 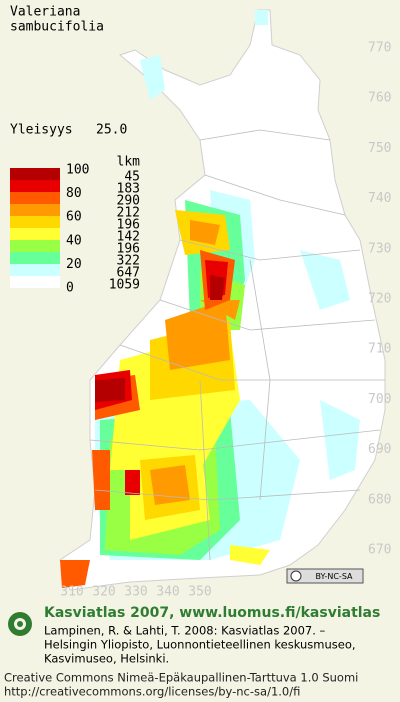 I want to click on grid-label: 760, so click(x=379, y=98).